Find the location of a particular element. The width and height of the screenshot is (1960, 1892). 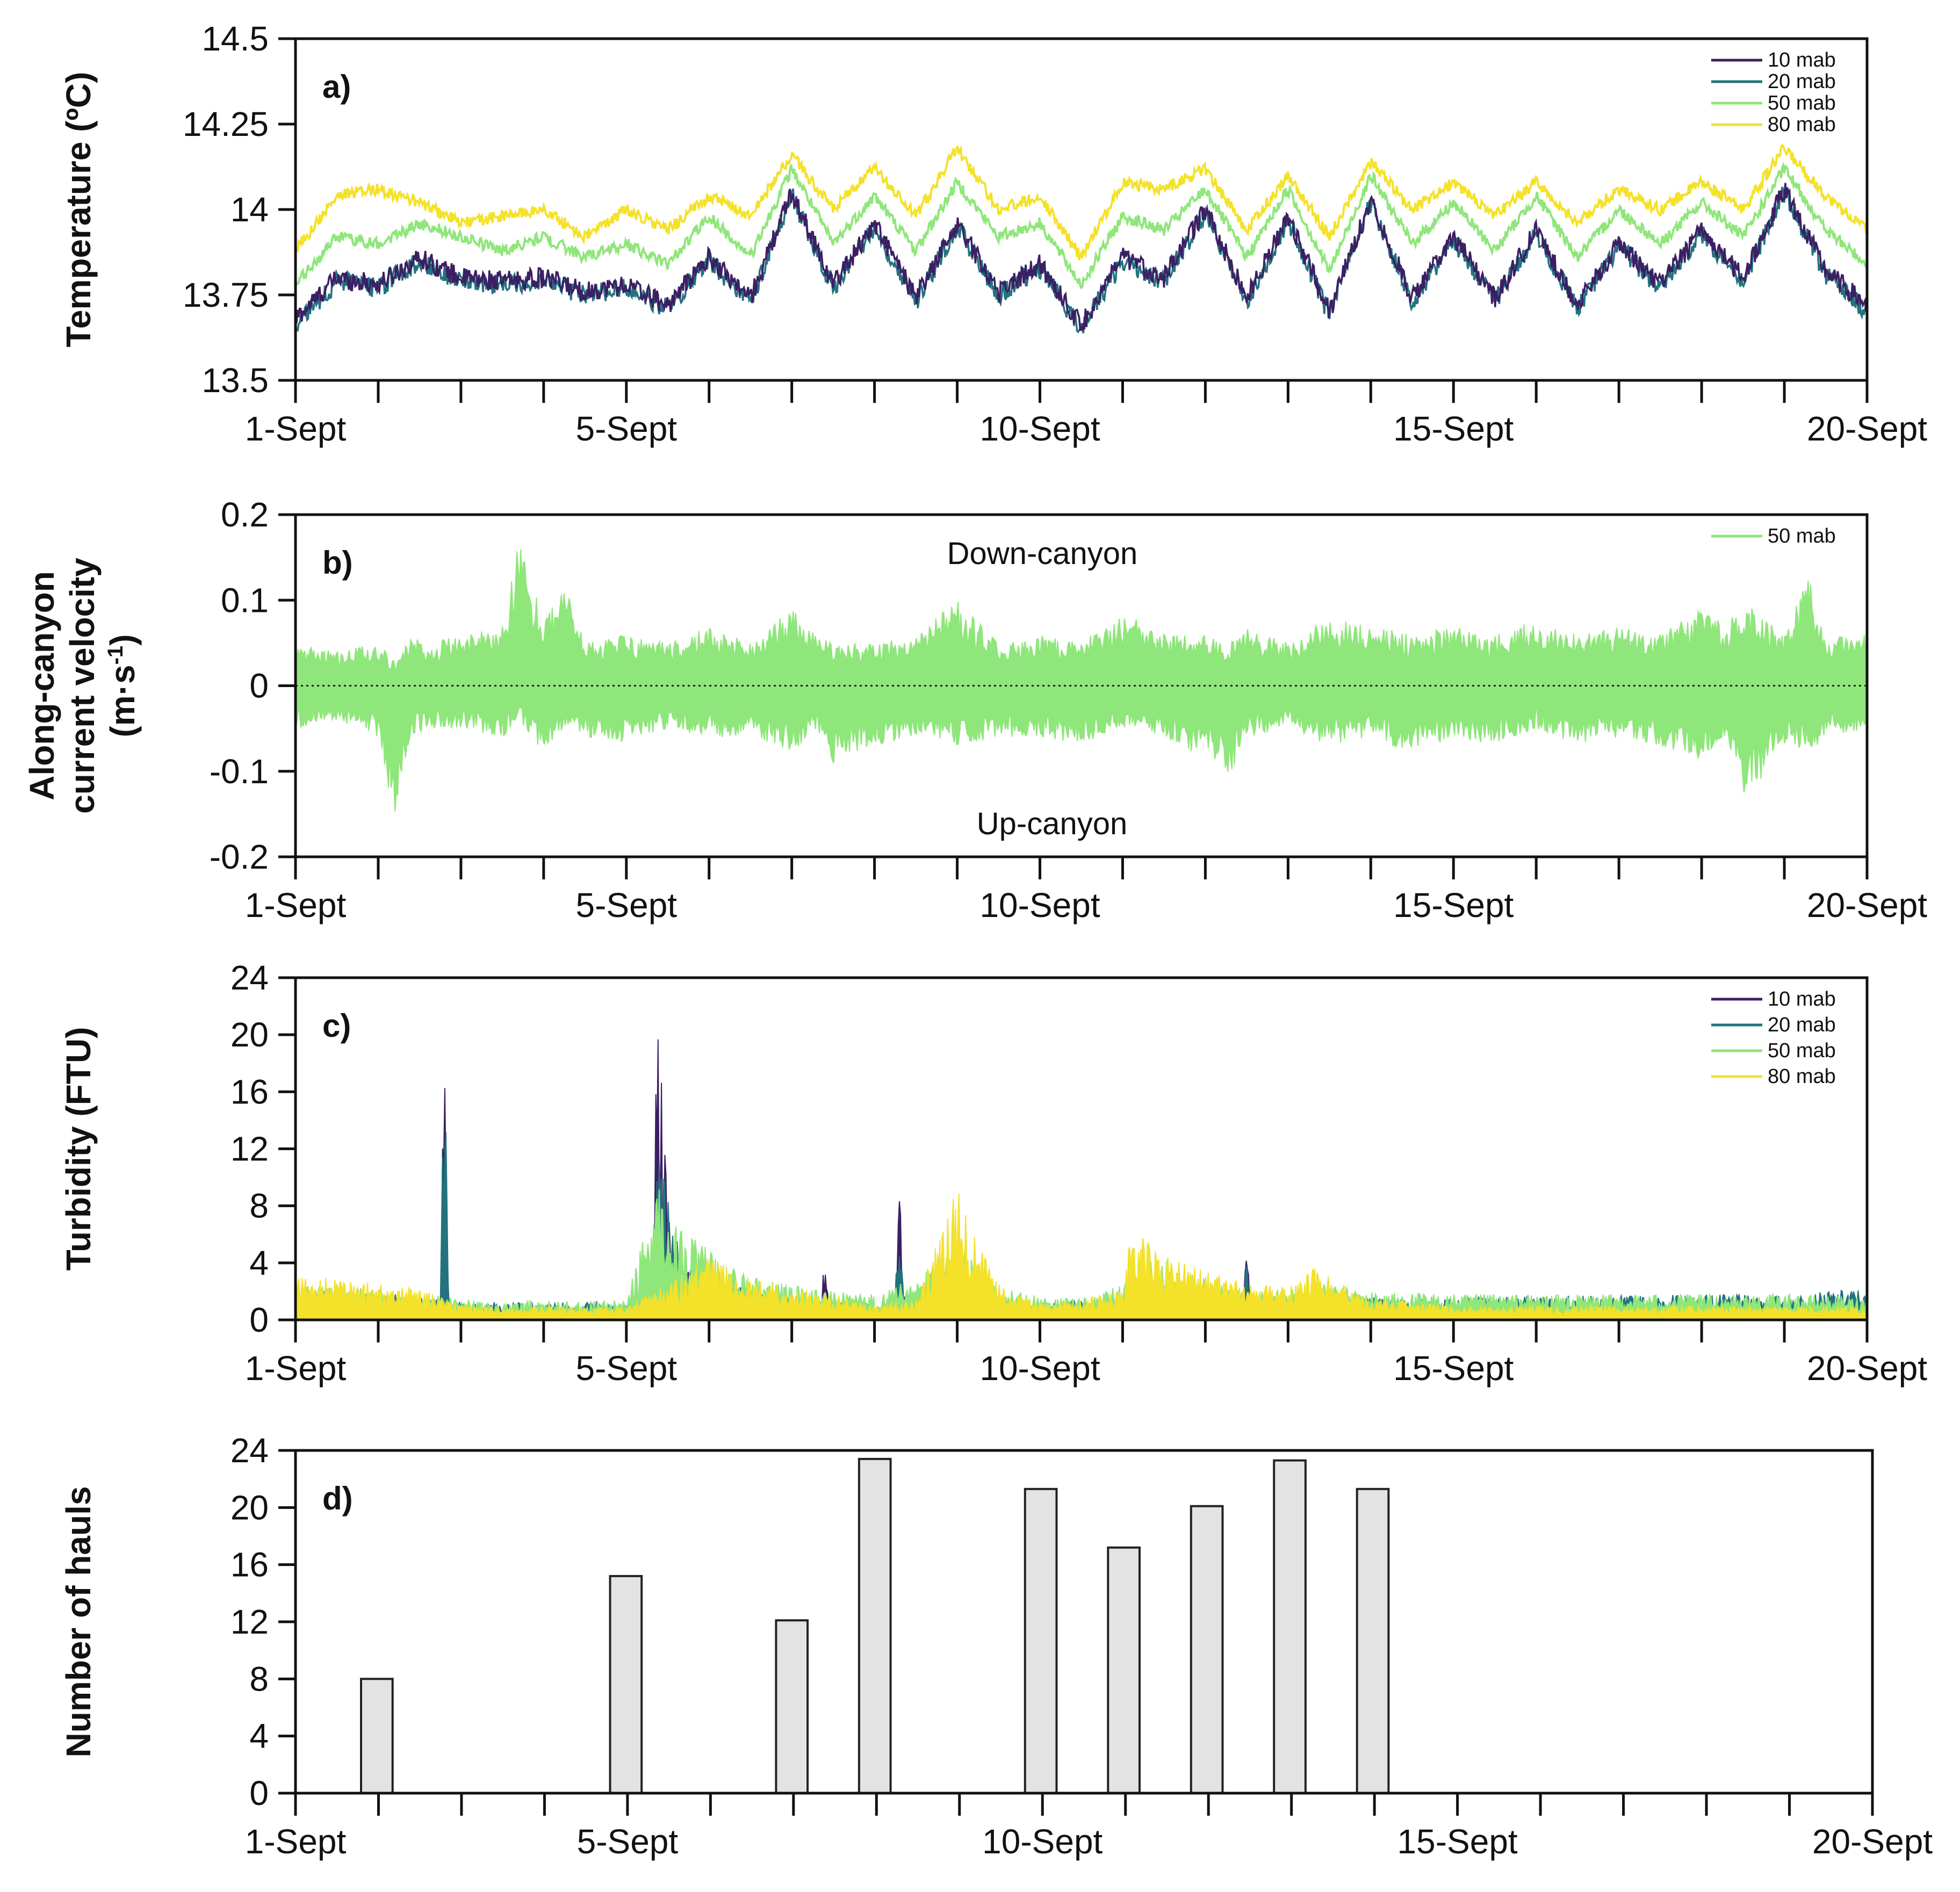

bar-12-Sept is located at coordinates (1207, 1649).